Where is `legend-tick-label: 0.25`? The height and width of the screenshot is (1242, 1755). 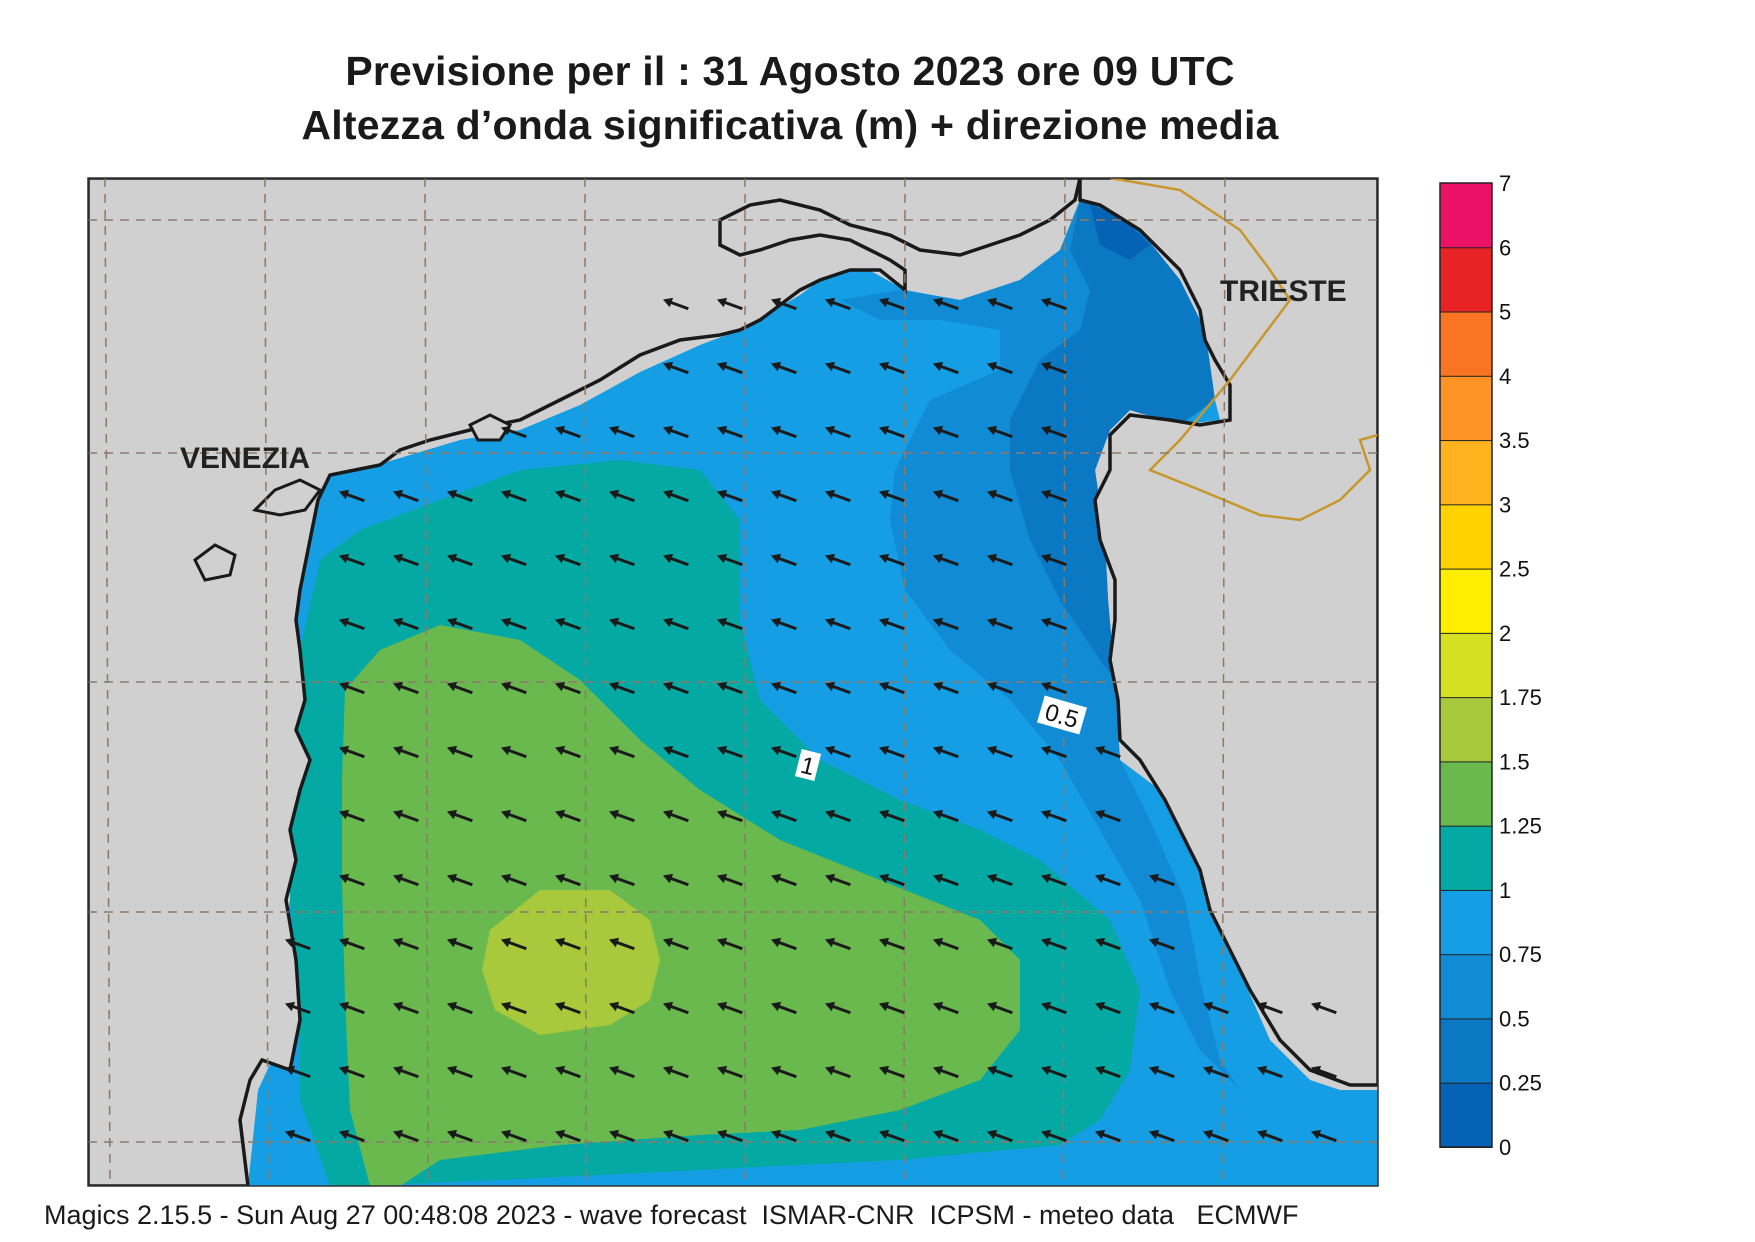
legend-tick-label: 0.25 is located at coordinates (1520, 1083).